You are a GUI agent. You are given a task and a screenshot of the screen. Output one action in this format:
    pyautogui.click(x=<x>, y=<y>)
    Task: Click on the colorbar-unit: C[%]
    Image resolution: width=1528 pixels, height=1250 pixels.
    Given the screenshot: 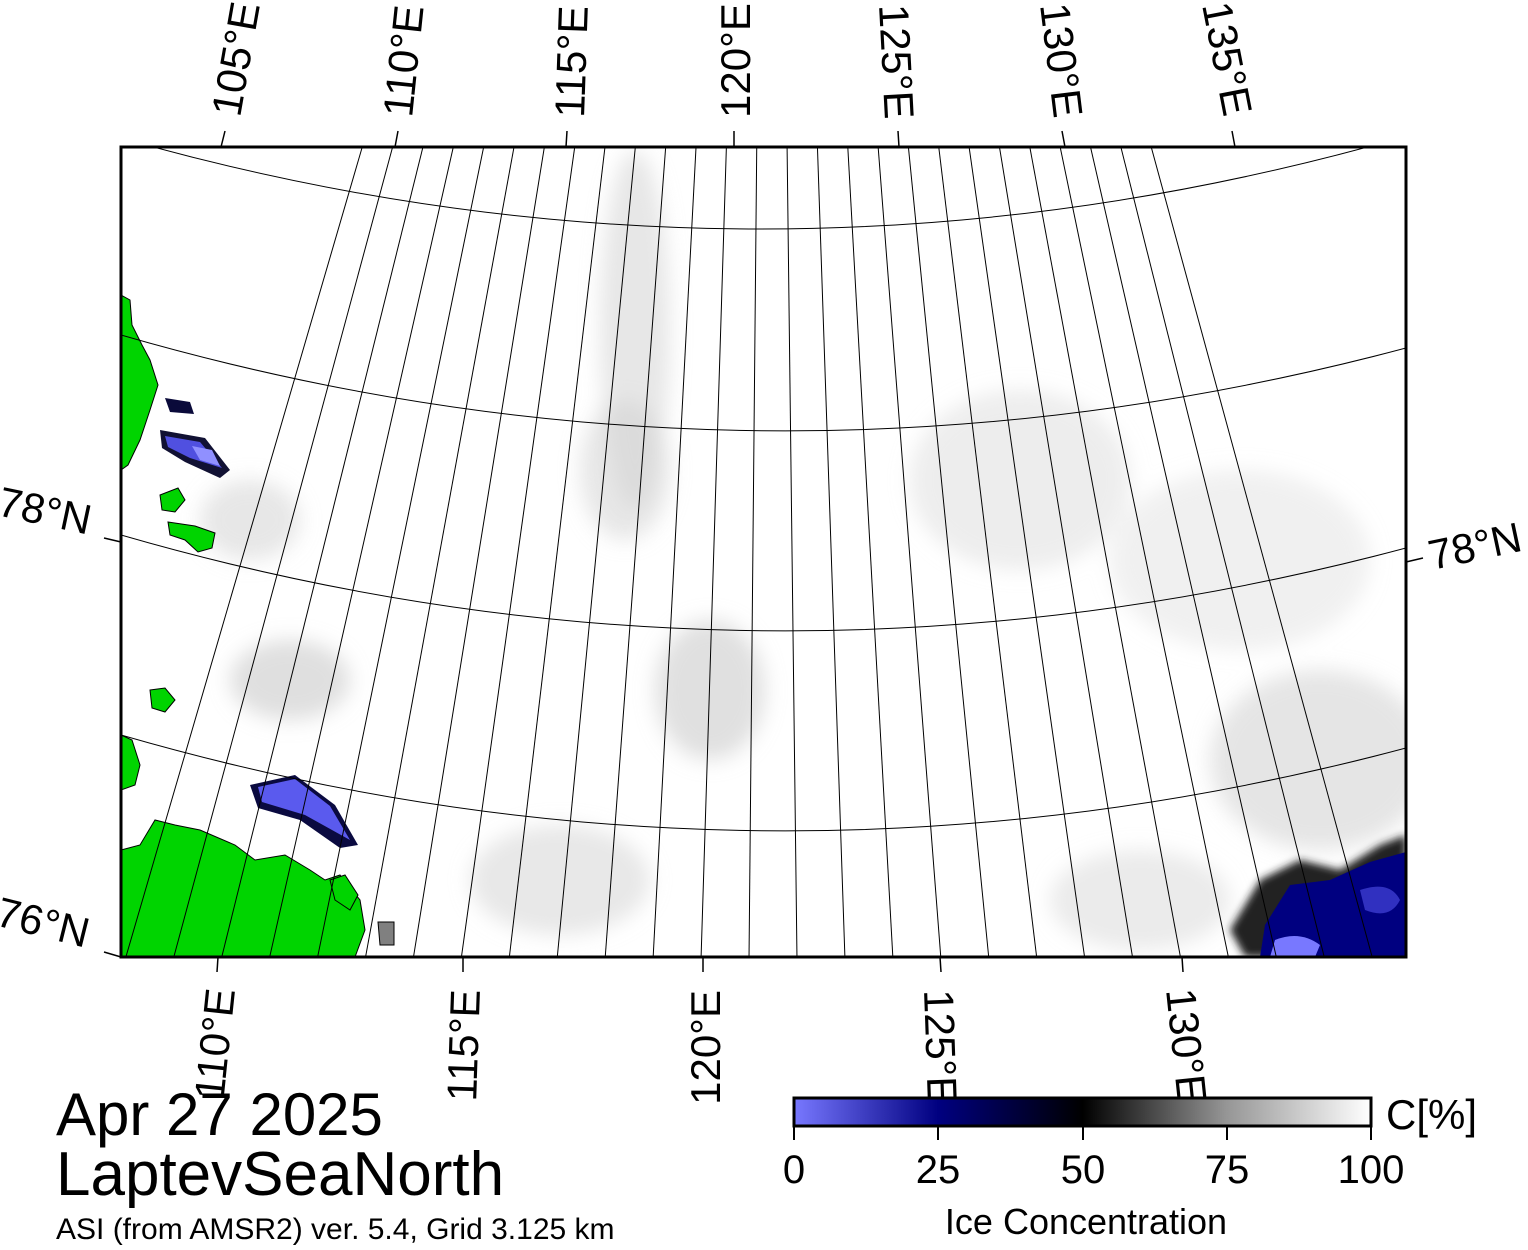 What is the action you would take?
    pyautogui.click(x=1432, y=1114)
    